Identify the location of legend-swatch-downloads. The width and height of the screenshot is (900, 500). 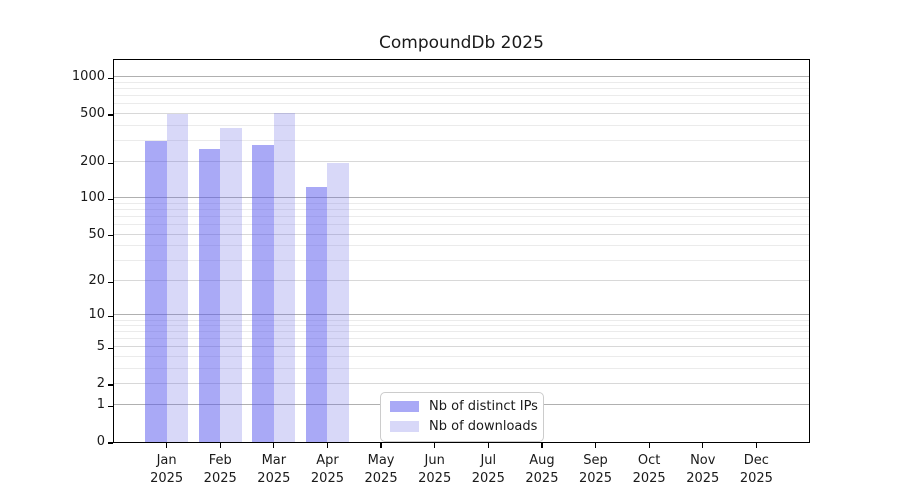
(404, 426).